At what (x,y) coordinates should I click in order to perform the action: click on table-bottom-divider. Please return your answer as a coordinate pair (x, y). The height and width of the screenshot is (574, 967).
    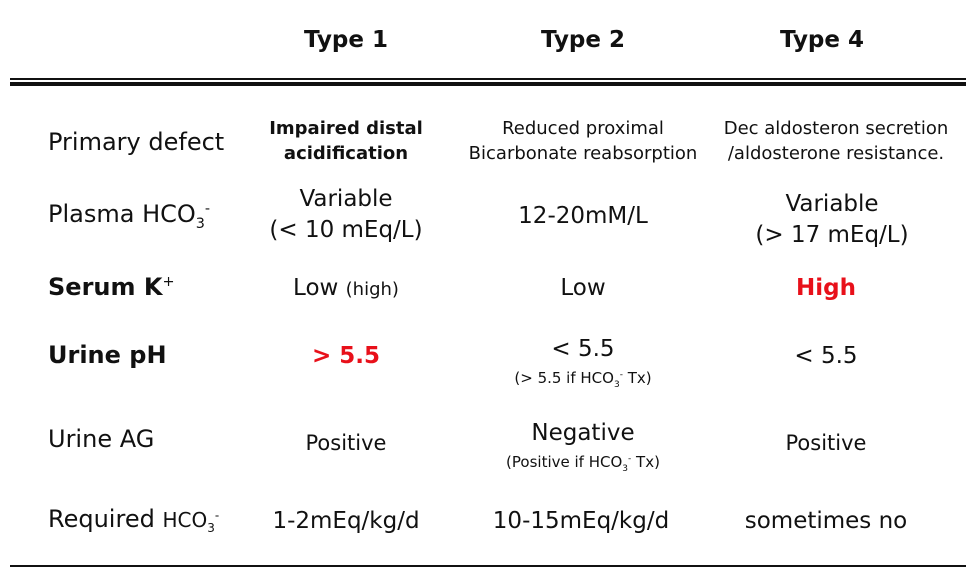
    Looking at the image, I should click on (488, 566).